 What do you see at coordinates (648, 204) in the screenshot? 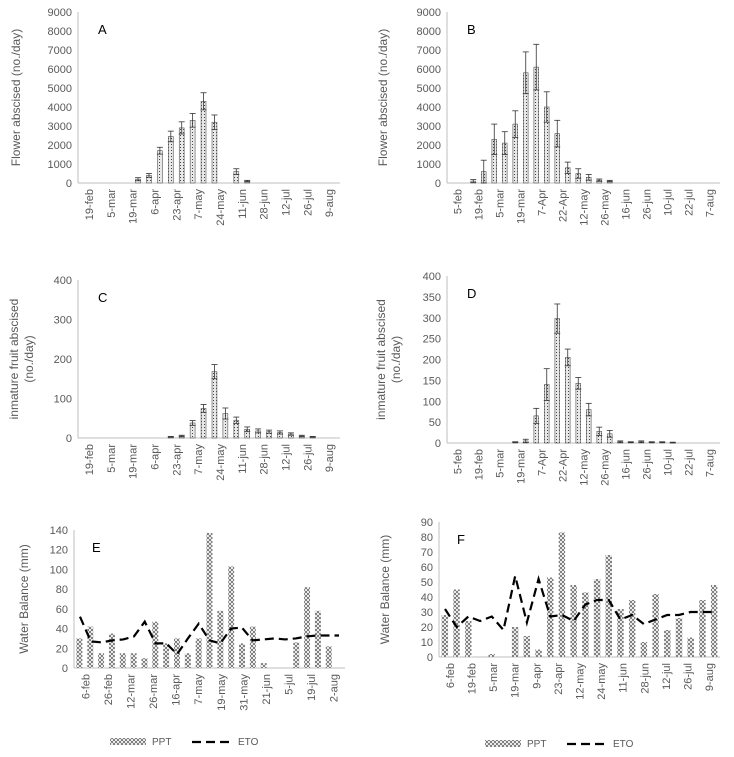
I see `x-tick-label: 26-jun` at bounding box center [648, 204].